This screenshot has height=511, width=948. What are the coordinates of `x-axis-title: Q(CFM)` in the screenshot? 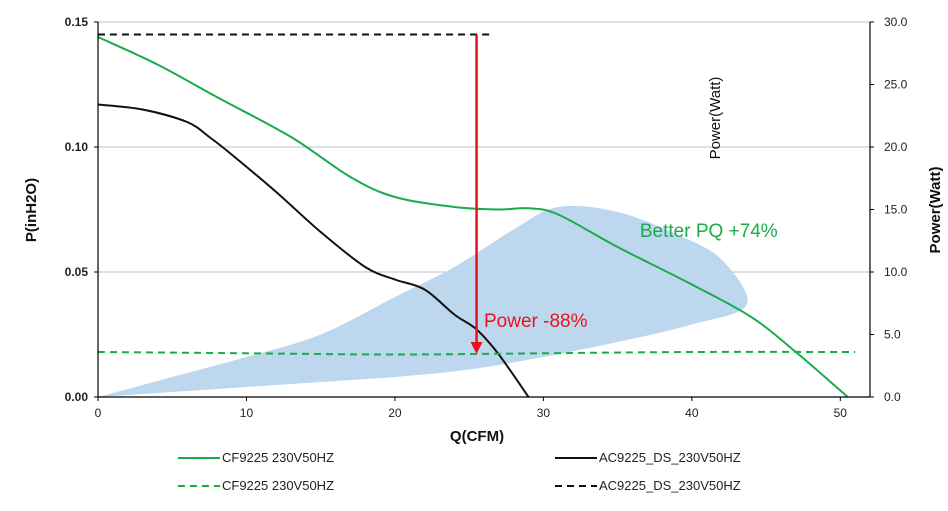 It's located at (477, 436).